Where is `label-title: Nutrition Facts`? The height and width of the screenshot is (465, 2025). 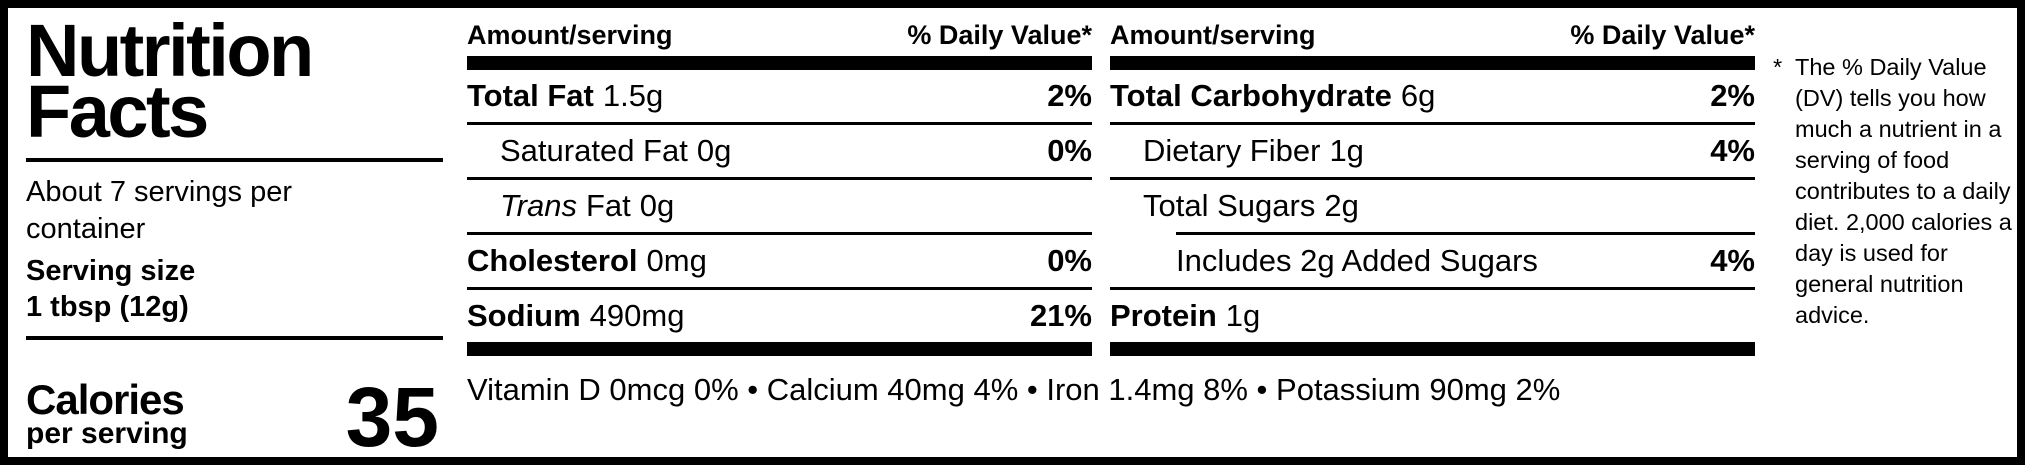
label-title: Nutrition Facts is located at coordinates (234, 81).